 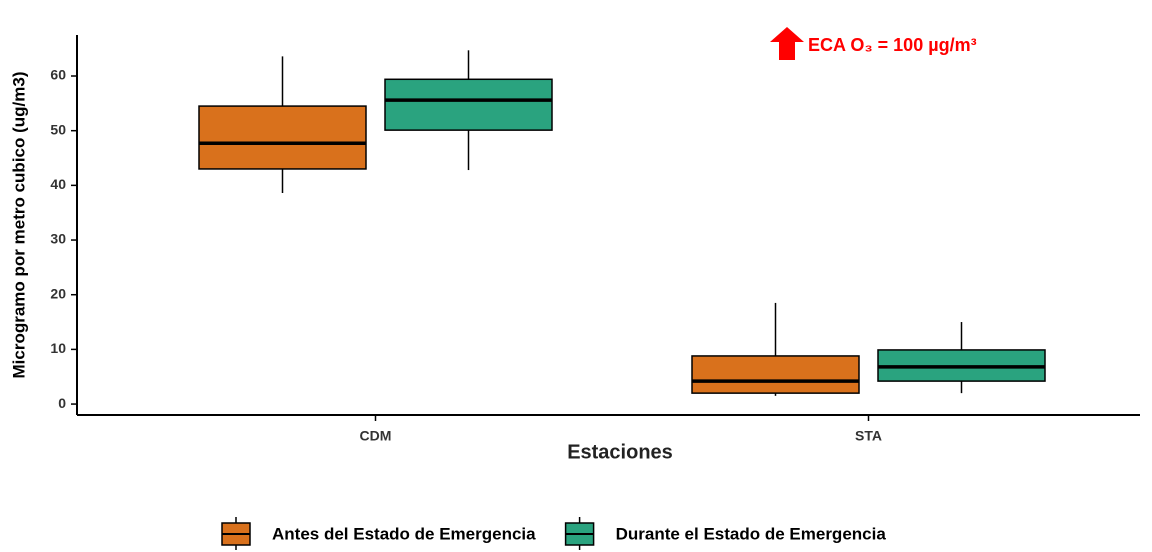 I want to click on x-tick-label: CDM, so click(x=376, y=436).